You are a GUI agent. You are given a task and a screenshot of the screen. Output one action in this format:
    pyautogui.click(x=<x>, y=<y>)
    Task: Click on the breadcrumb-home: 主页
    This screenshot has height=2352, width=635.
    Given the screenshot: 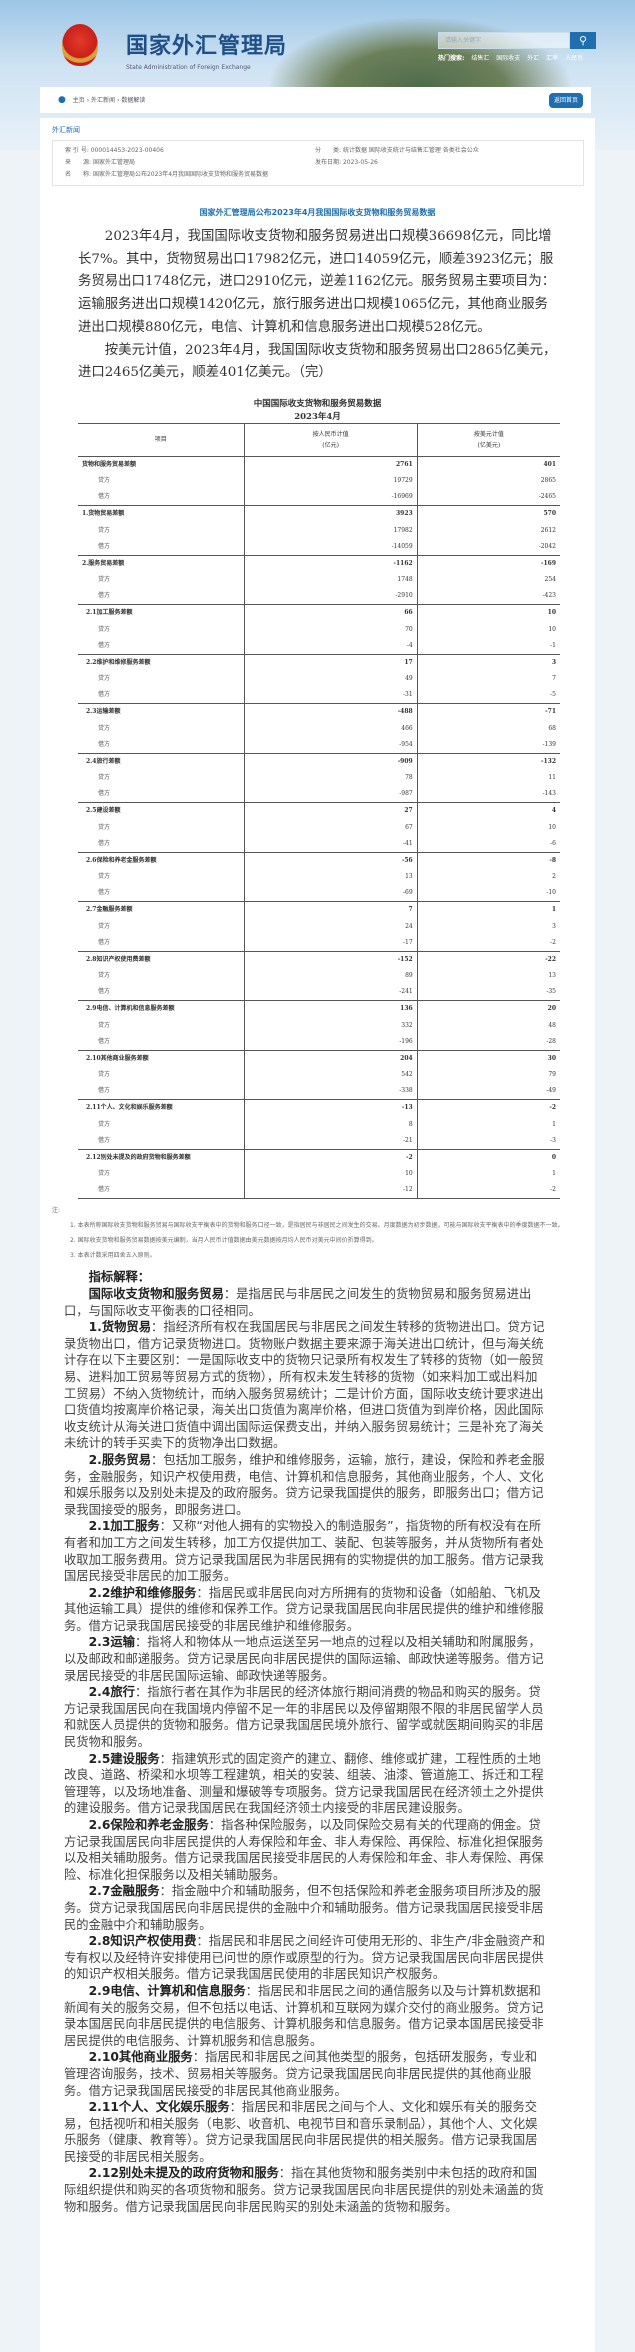 What is the action you would take?
    pyautogui.click(x=78, y=100)
    